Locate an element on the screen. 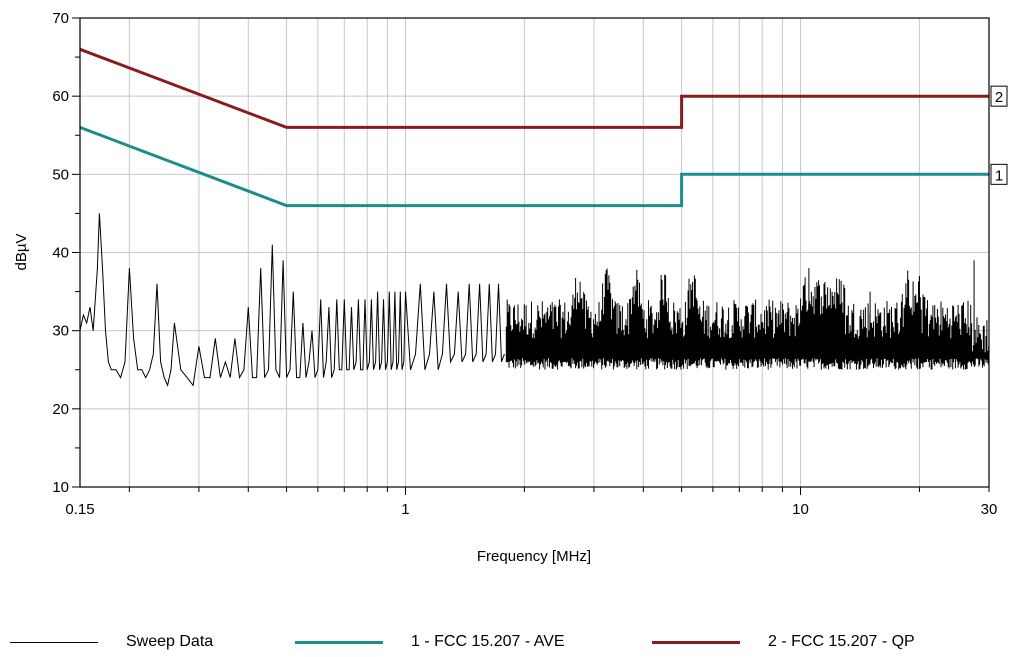 The width and height of the screenshot is (1011, 657). limit-end-labels: 12 is located at coordinates (999, 135).